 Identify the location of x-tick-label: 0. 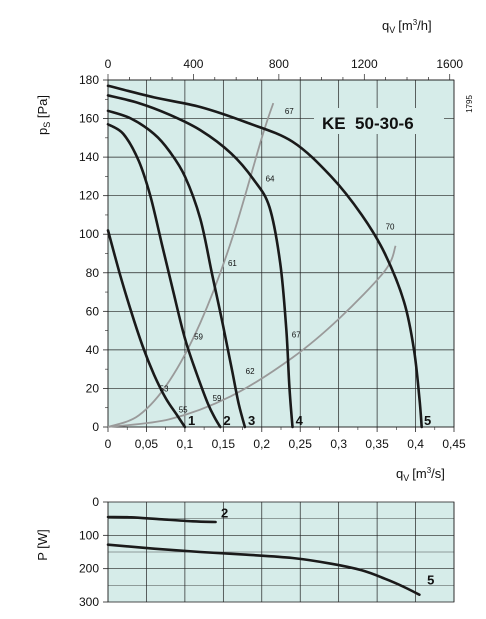
(108, 444).